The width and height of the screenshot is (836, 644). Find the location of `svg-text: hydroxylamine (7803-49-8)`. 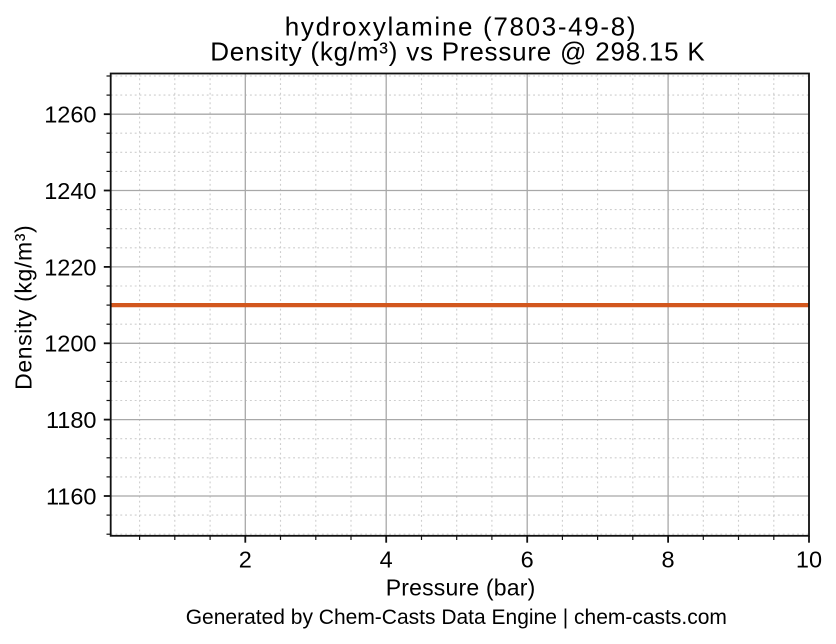

svg-text: hydroxylamine (7803-49-8) is located at coordinates (461, 26).